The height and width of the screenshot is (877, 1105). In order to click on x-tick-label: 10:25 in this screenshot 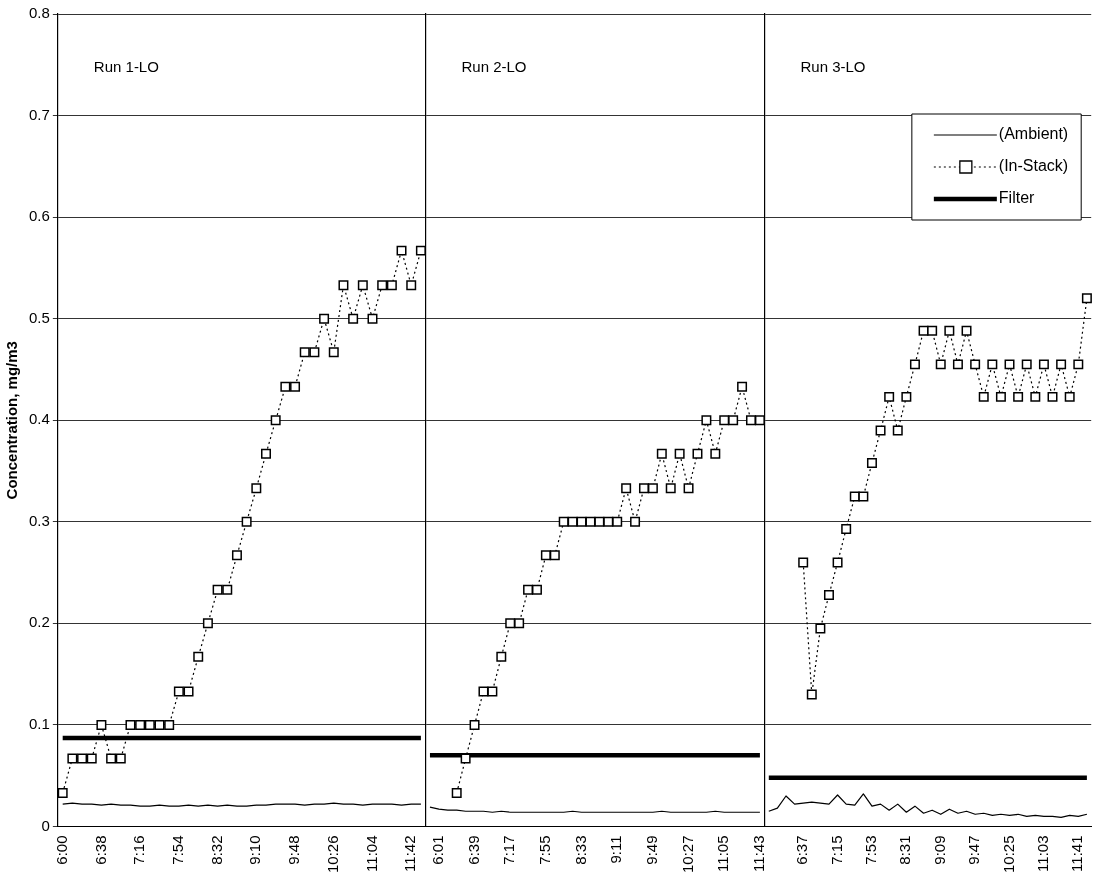, I will do `click(1008, 854)`.